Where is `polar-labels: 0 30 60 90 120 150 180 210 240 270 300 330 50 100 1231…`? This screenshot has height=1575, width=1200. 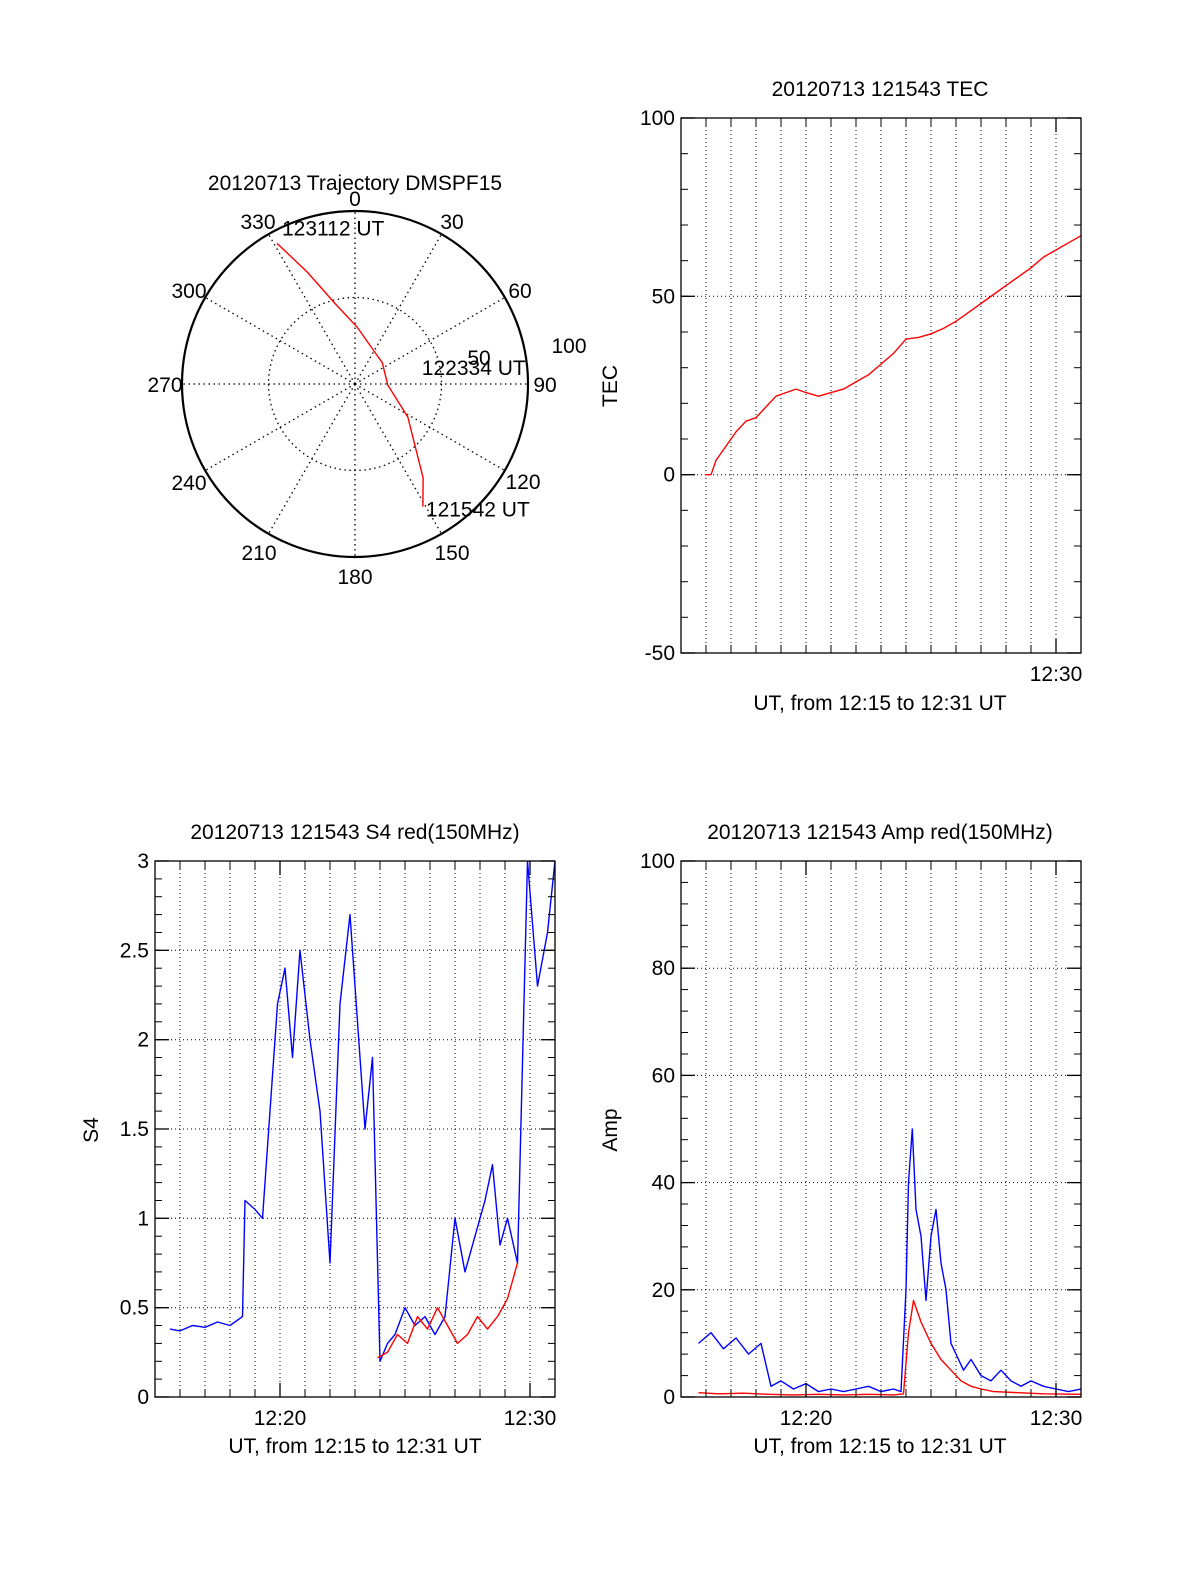
polar-labels: 0 30 60 90 120 150 180 210 240 270 300 330 50 100 1231… is located at coordinates (366, 388).